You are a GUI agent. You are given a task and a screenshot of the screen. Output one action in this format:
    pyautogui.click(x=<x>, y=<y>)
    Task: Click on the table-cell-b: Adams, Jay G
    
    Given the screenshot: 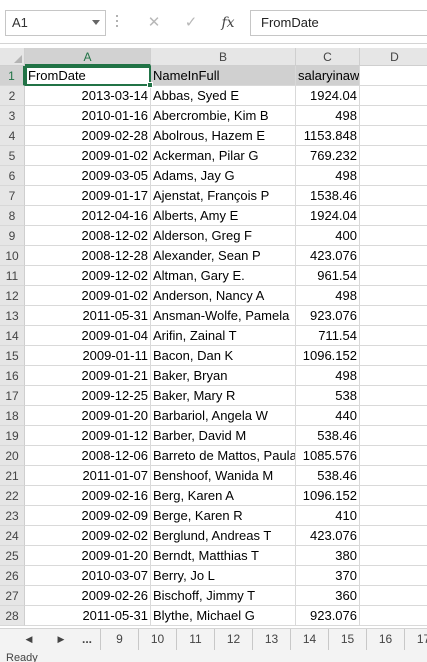 What is the action you would take?
    pyautogui.click(x=223, y=176)
    